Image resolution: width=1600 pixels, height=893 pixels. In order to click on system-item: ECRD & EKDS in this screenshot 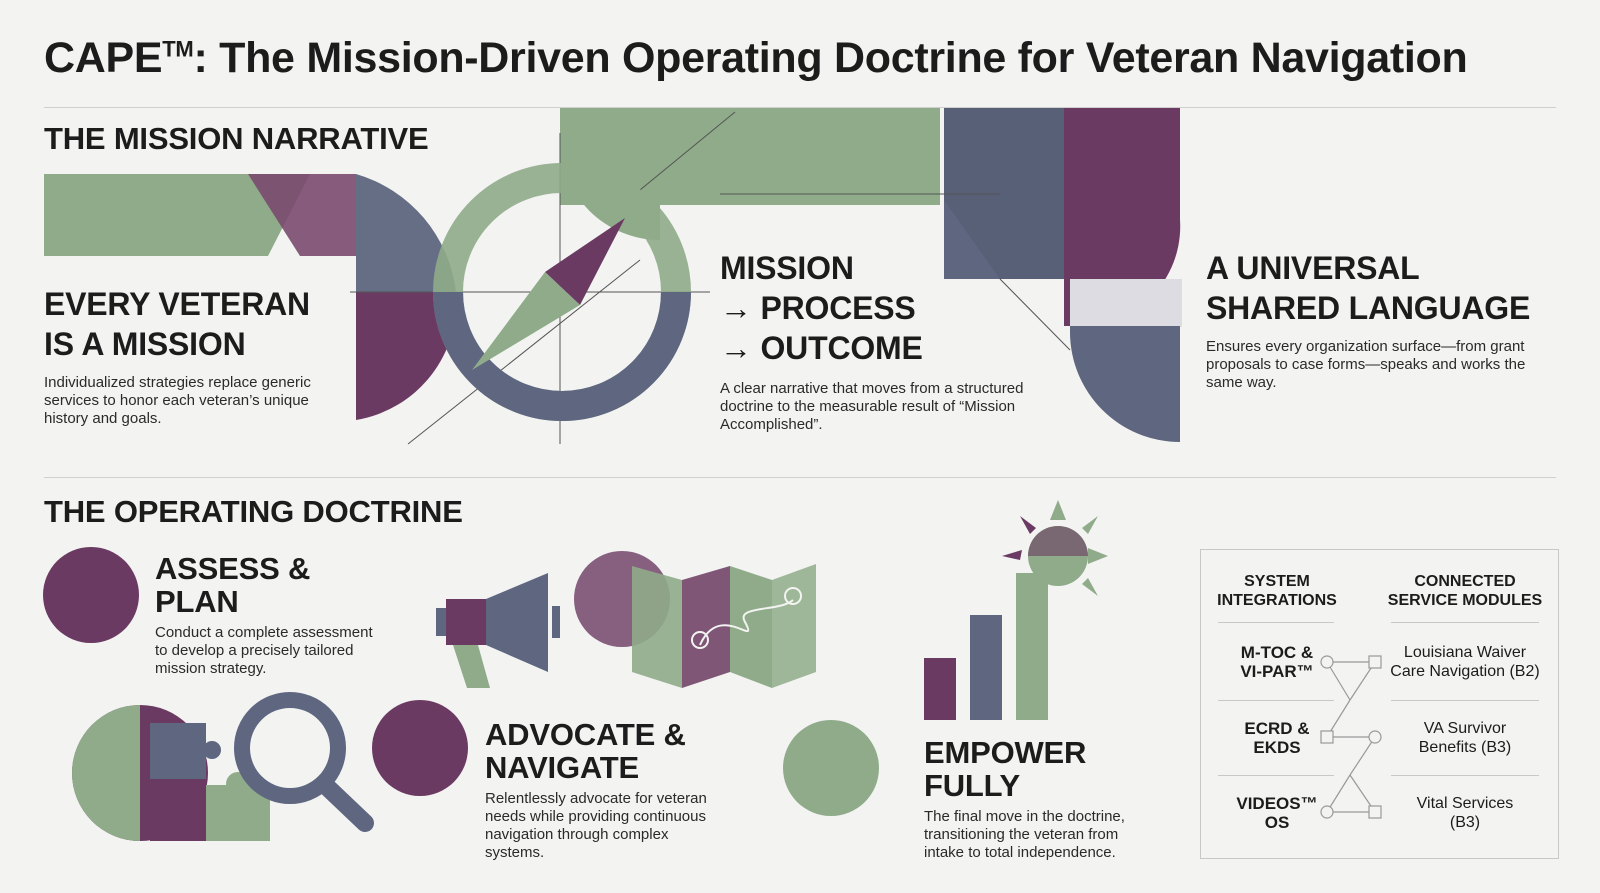, I will do `click(1277, 738)`.